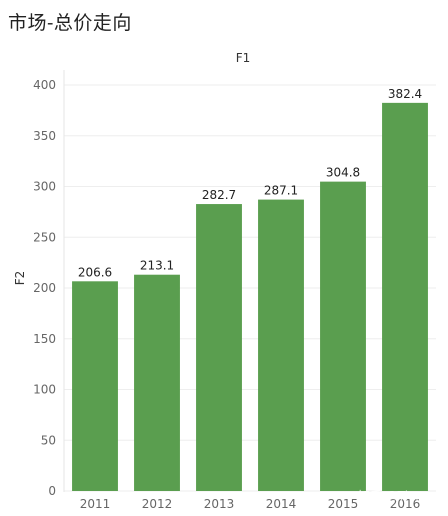  What do you see at coordinates (95, 504) in the screenshot?
I see `x-tick-label: 2011` at bounding box center [95, 504].